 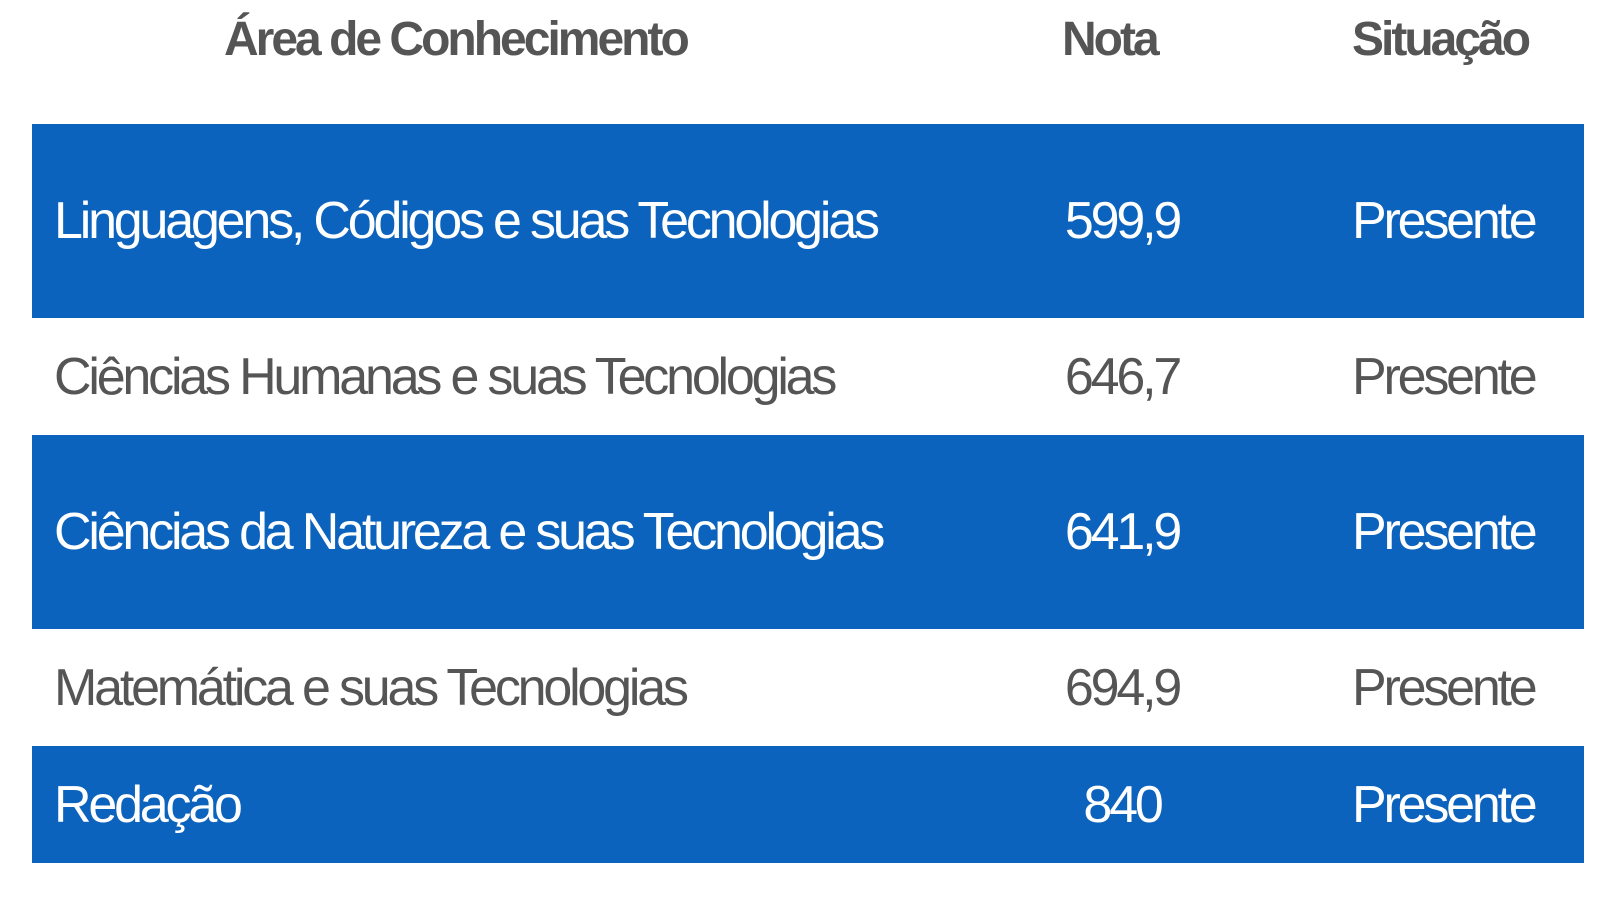 I want to click on header-situacao: Situação, so click(x=1441, y=39).